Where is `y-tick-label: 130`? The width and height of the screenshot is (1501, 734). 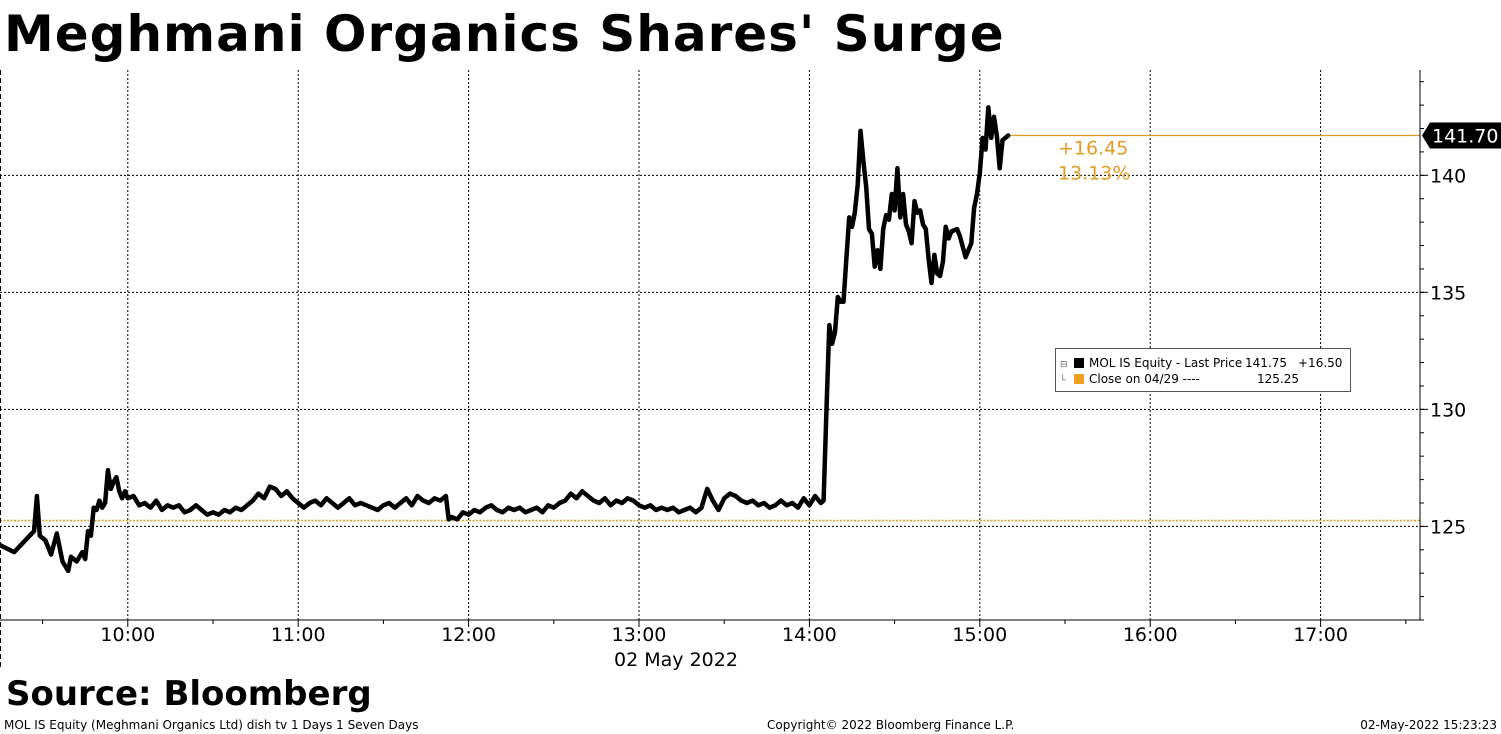 y-tick-label: 130 is located at coordinates (1448, 410).